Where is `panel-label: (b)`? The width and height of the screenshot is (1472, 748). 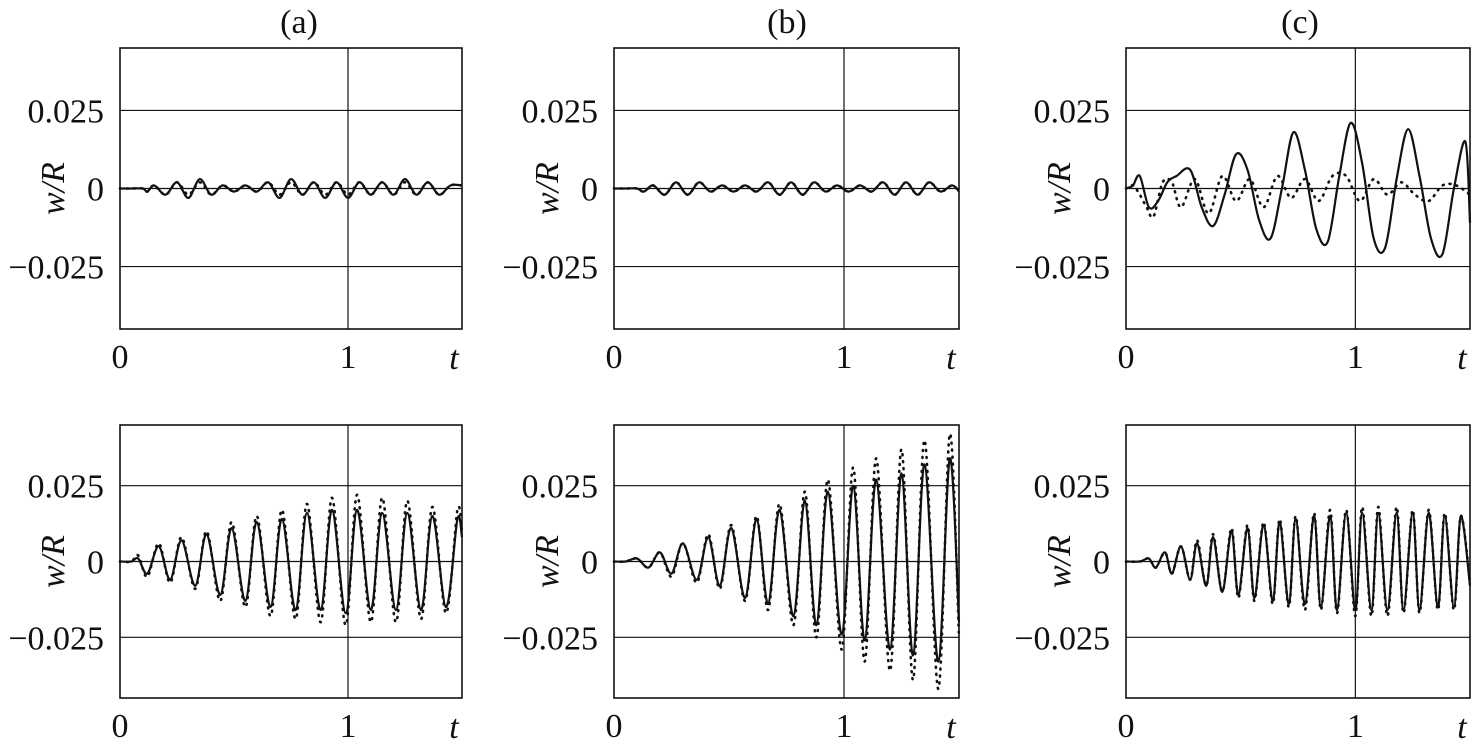 panel-label: (b) is located at coordinates (787, 22).